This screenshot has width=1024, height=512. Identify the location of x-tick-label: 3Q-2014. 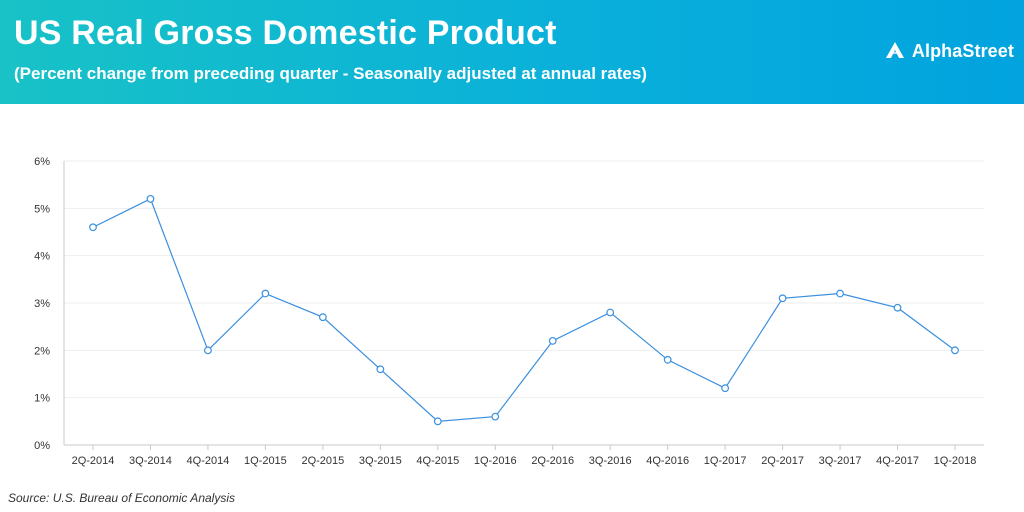
(150, 461).